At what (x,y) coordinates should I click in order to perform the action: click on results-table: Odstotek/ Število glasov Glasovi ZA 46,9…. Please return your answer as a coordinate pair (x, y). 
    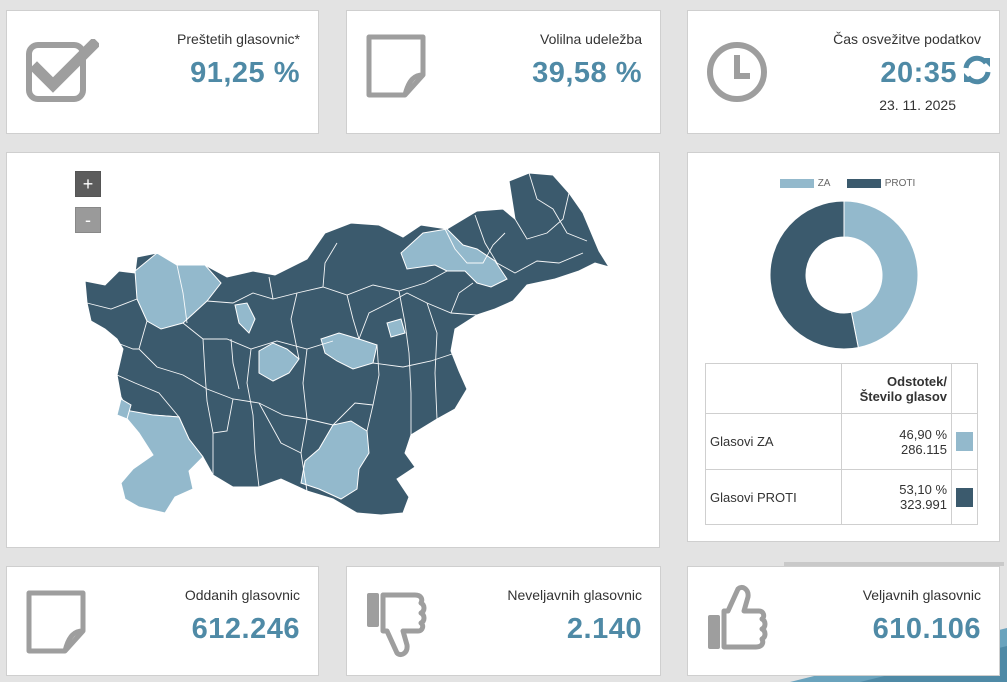
    Looking at the image, I should click on (841, 444).